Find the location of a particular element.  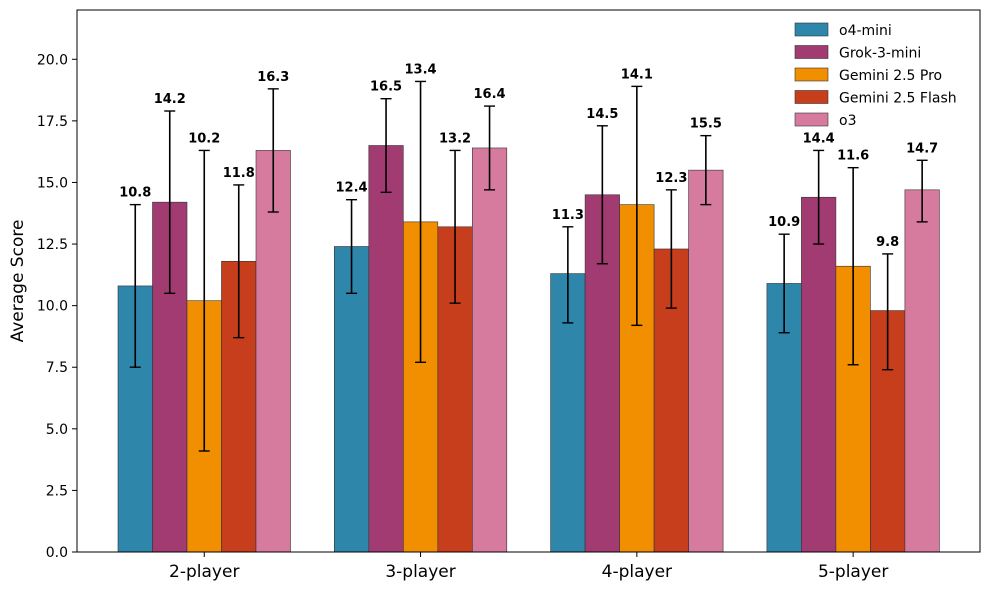

legend-entry: Grok-3-mini is located at coordinates (857, 53).